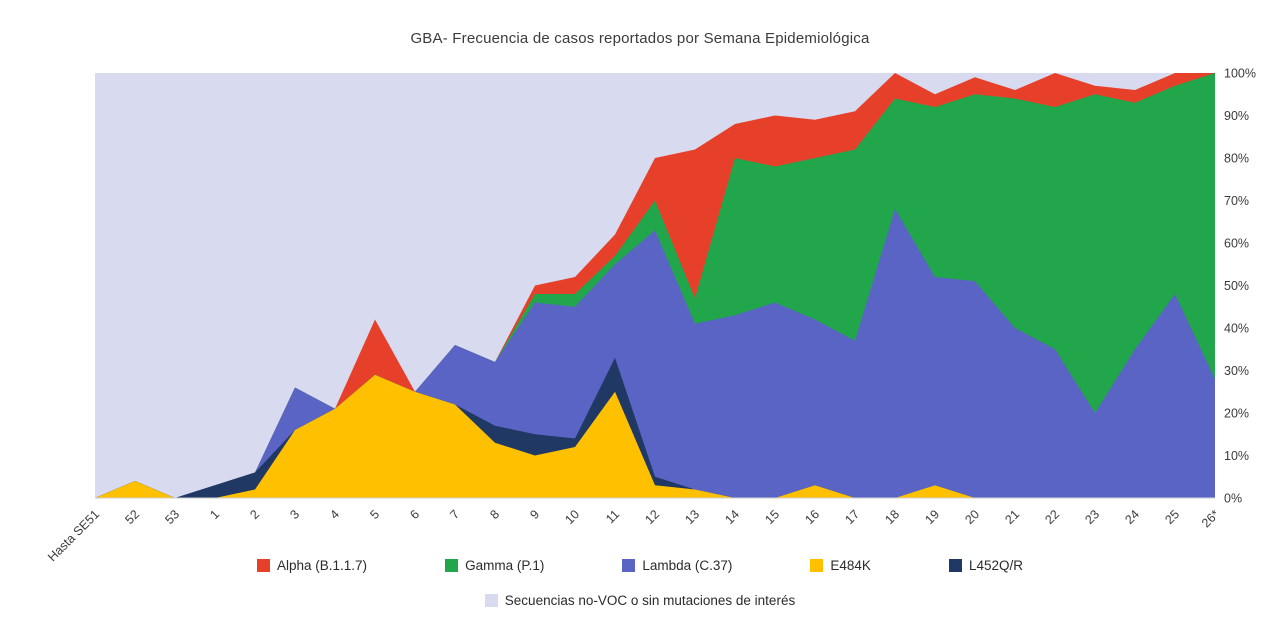 The height and width of the screenshot is (632, 1280). What do you see at coordinates (294, 514) in the screenshot?
I see `x-axis-tick-label: 3` at bounding box center [294, 514].